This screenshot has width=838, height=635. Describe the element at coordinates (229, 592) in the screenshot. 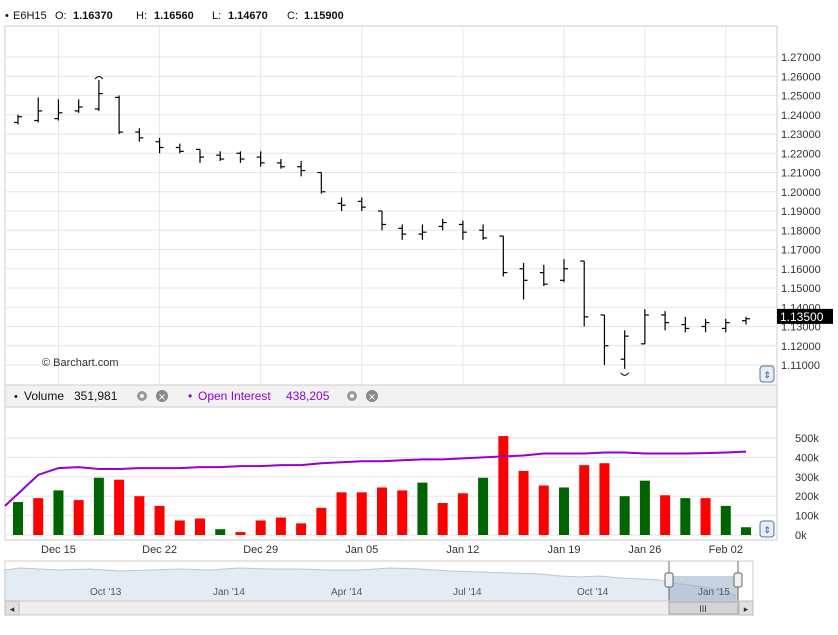

I see `navigator-label: Jan '14` at that location.